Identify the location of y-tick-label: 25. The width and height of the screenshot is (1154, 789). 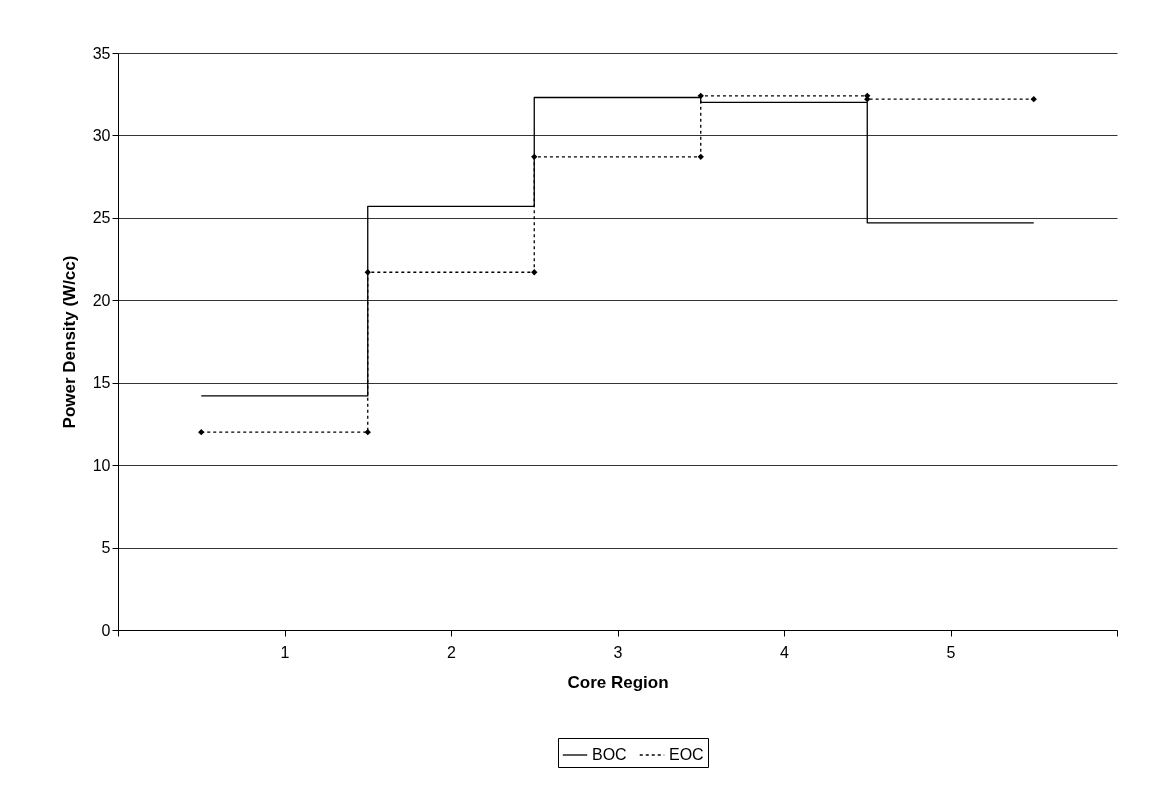
(101, 218).